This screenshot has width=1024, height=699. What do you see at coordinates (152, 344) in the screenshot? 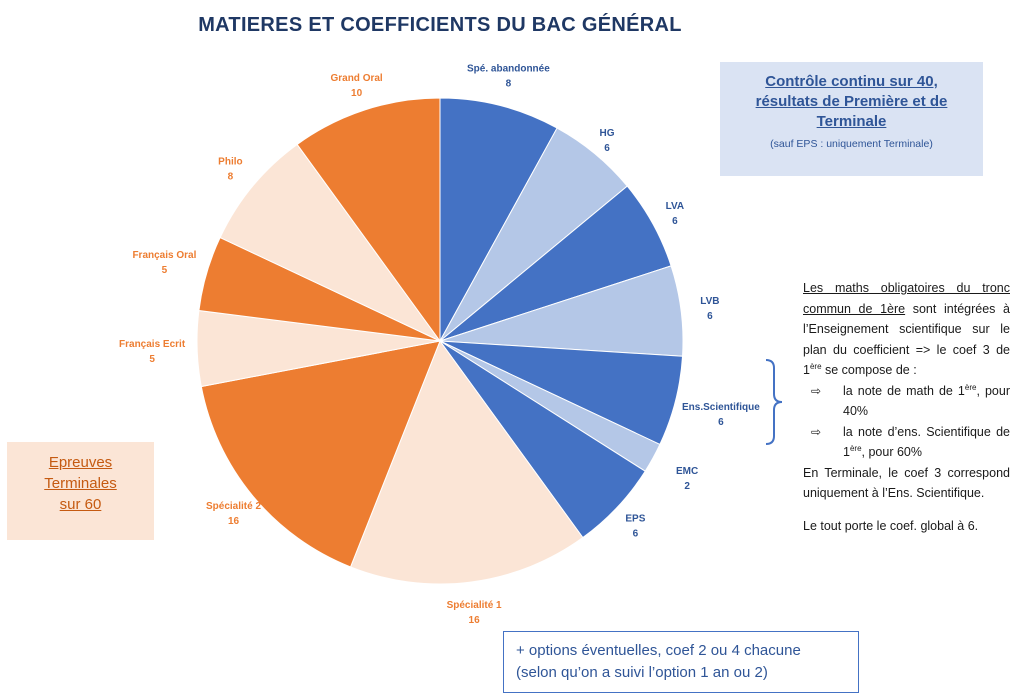
I see `slice-label: Français Ecrit` at bounding box center [152, 344].